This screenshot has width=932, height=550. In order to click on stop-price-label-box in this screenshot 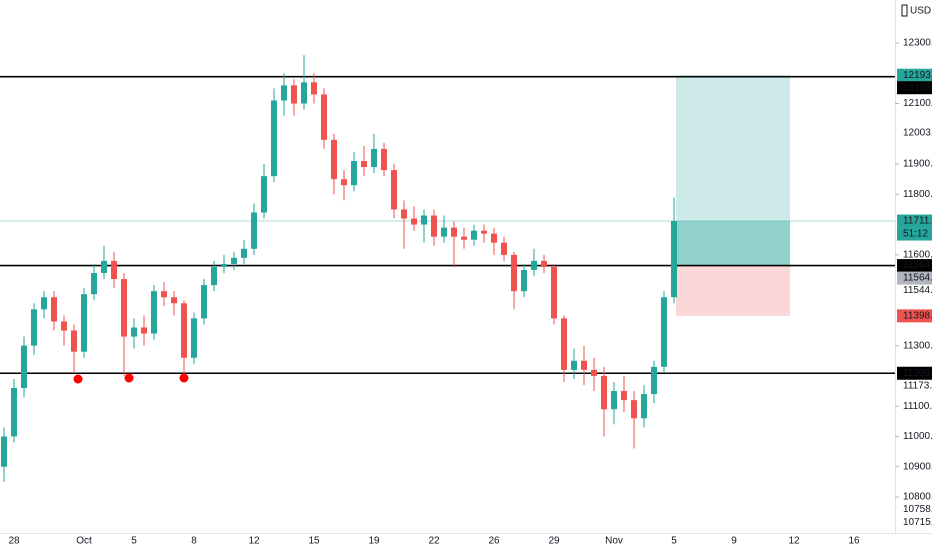, I will do `click(914, 316)`.